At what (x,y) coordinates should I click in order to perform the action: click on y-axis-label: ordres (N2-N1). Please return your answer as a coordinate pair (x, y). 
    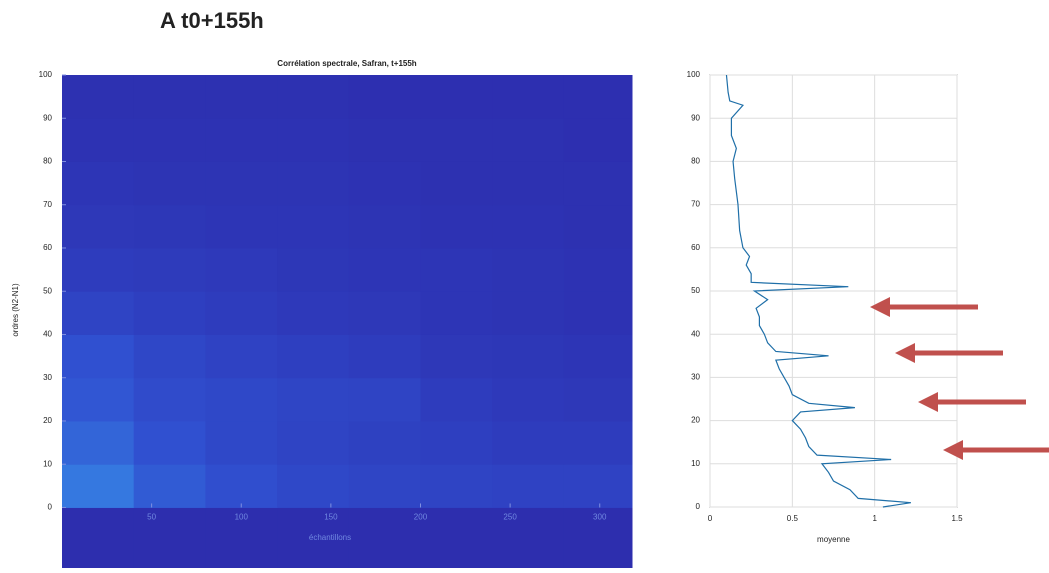
    Looking at the image, I should click on (15, 310).